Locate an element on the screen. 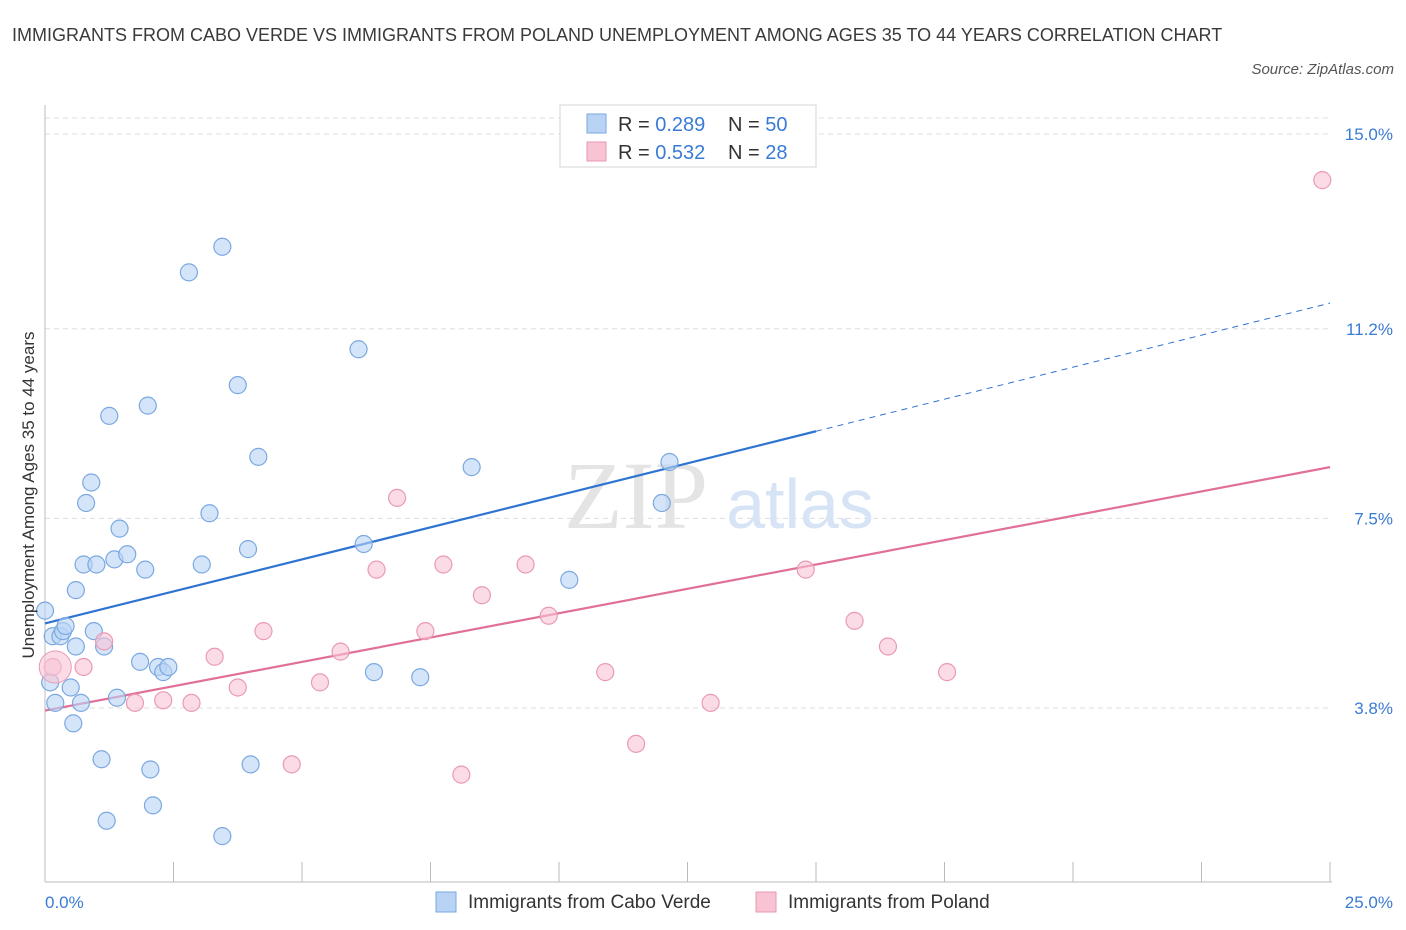 Image resolution: width=1406 pixels, height=930 pixels. svg-text: N = 28 is located at coordinates (758, 153).